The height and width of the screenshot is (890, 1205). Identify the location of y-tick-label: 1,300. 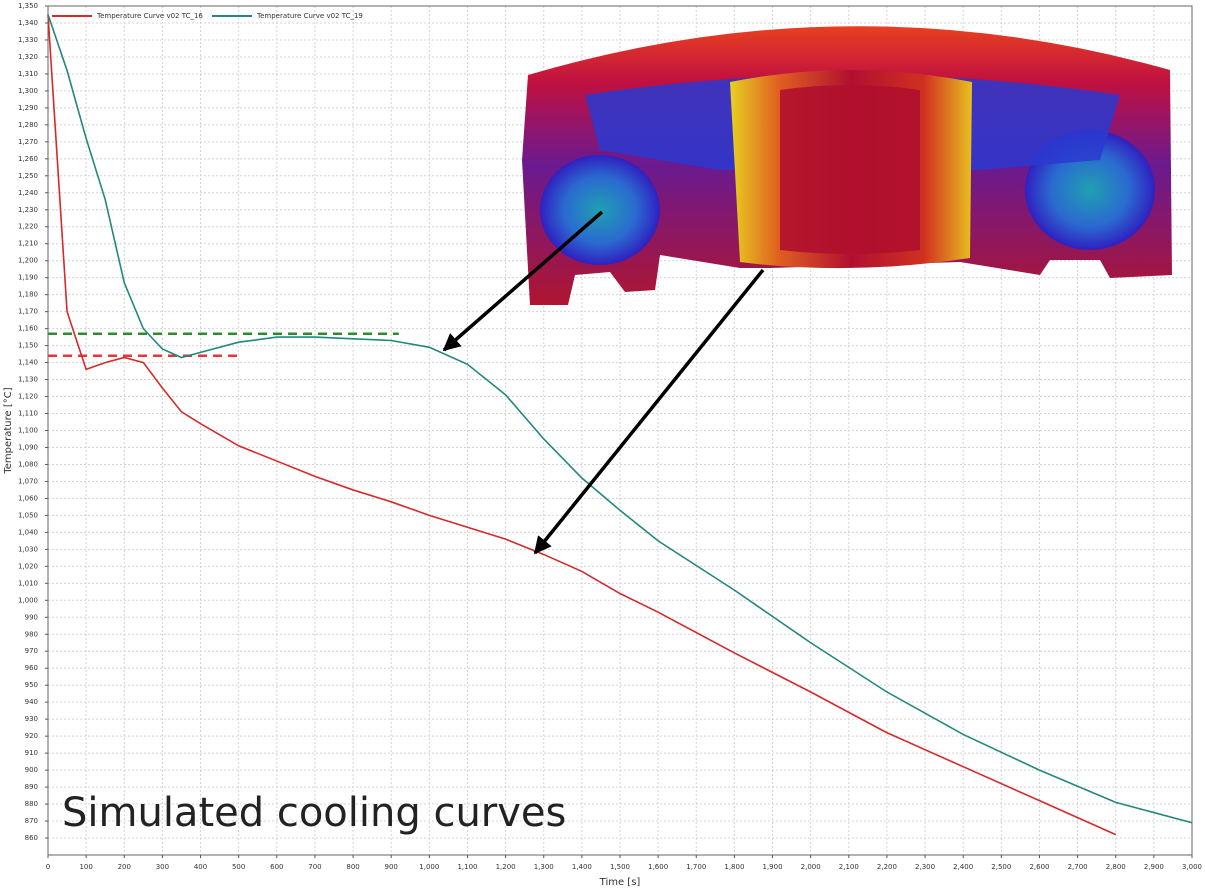
(28, 91).